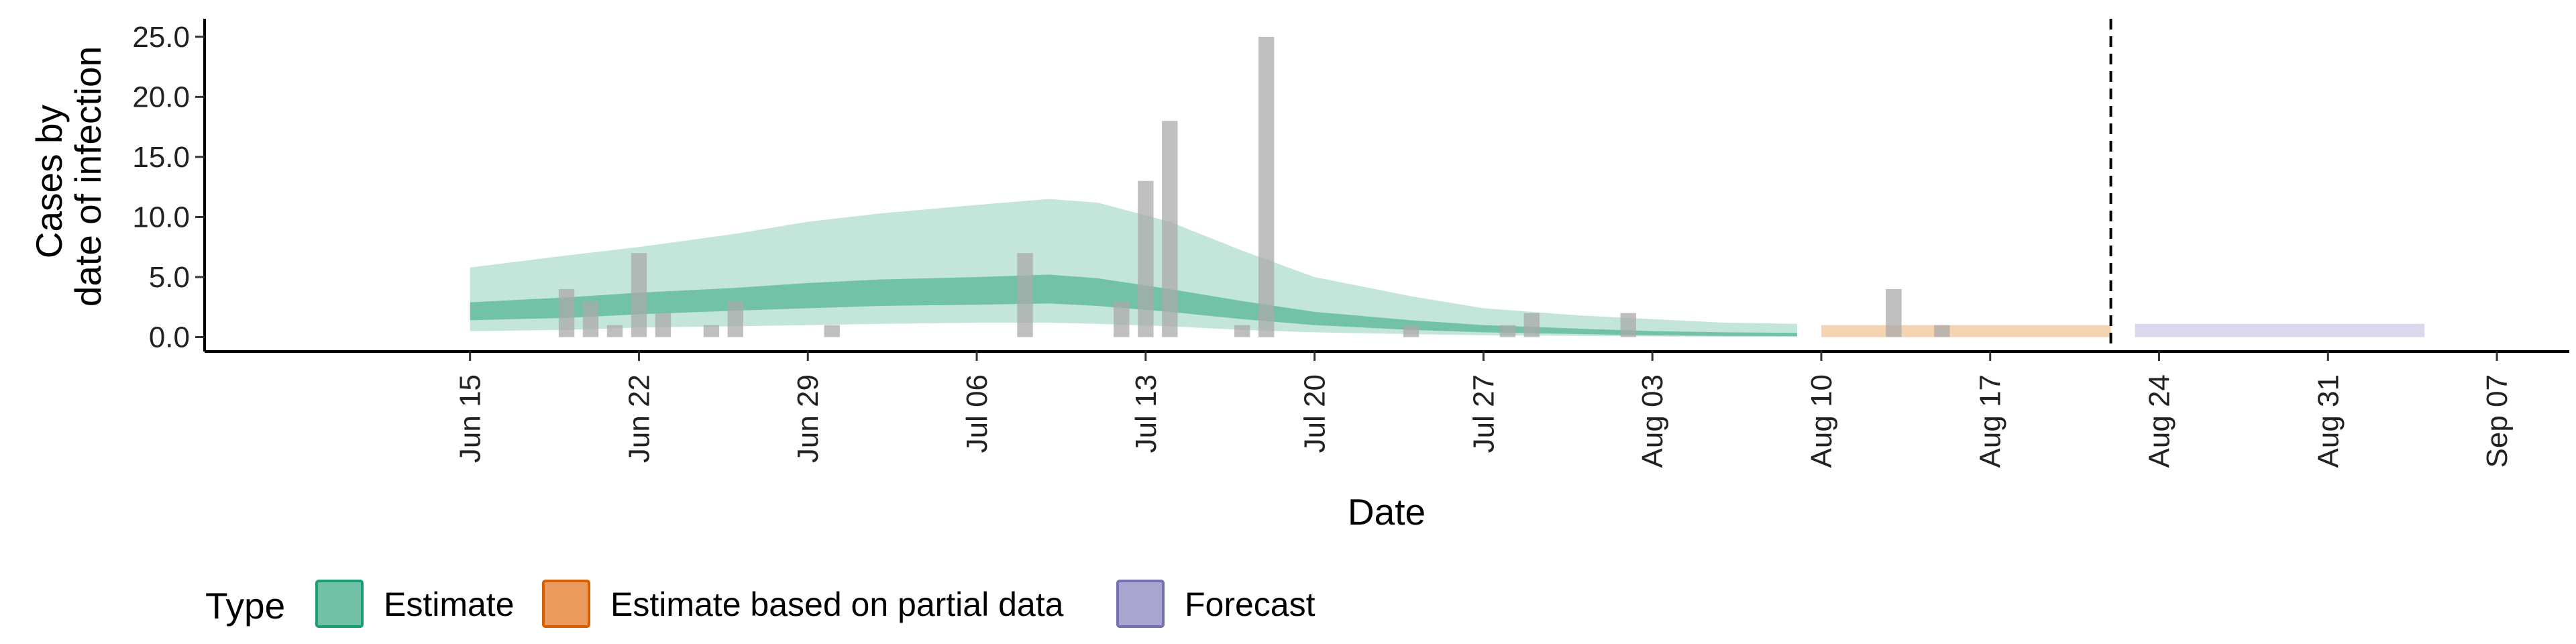 The width and height of the screenshot is (2576, 644). What do you see at coordinates (470, 418) in the screenshot?
I see `x-tick-label-0: Jun 15` at bounding box center [470, 418].